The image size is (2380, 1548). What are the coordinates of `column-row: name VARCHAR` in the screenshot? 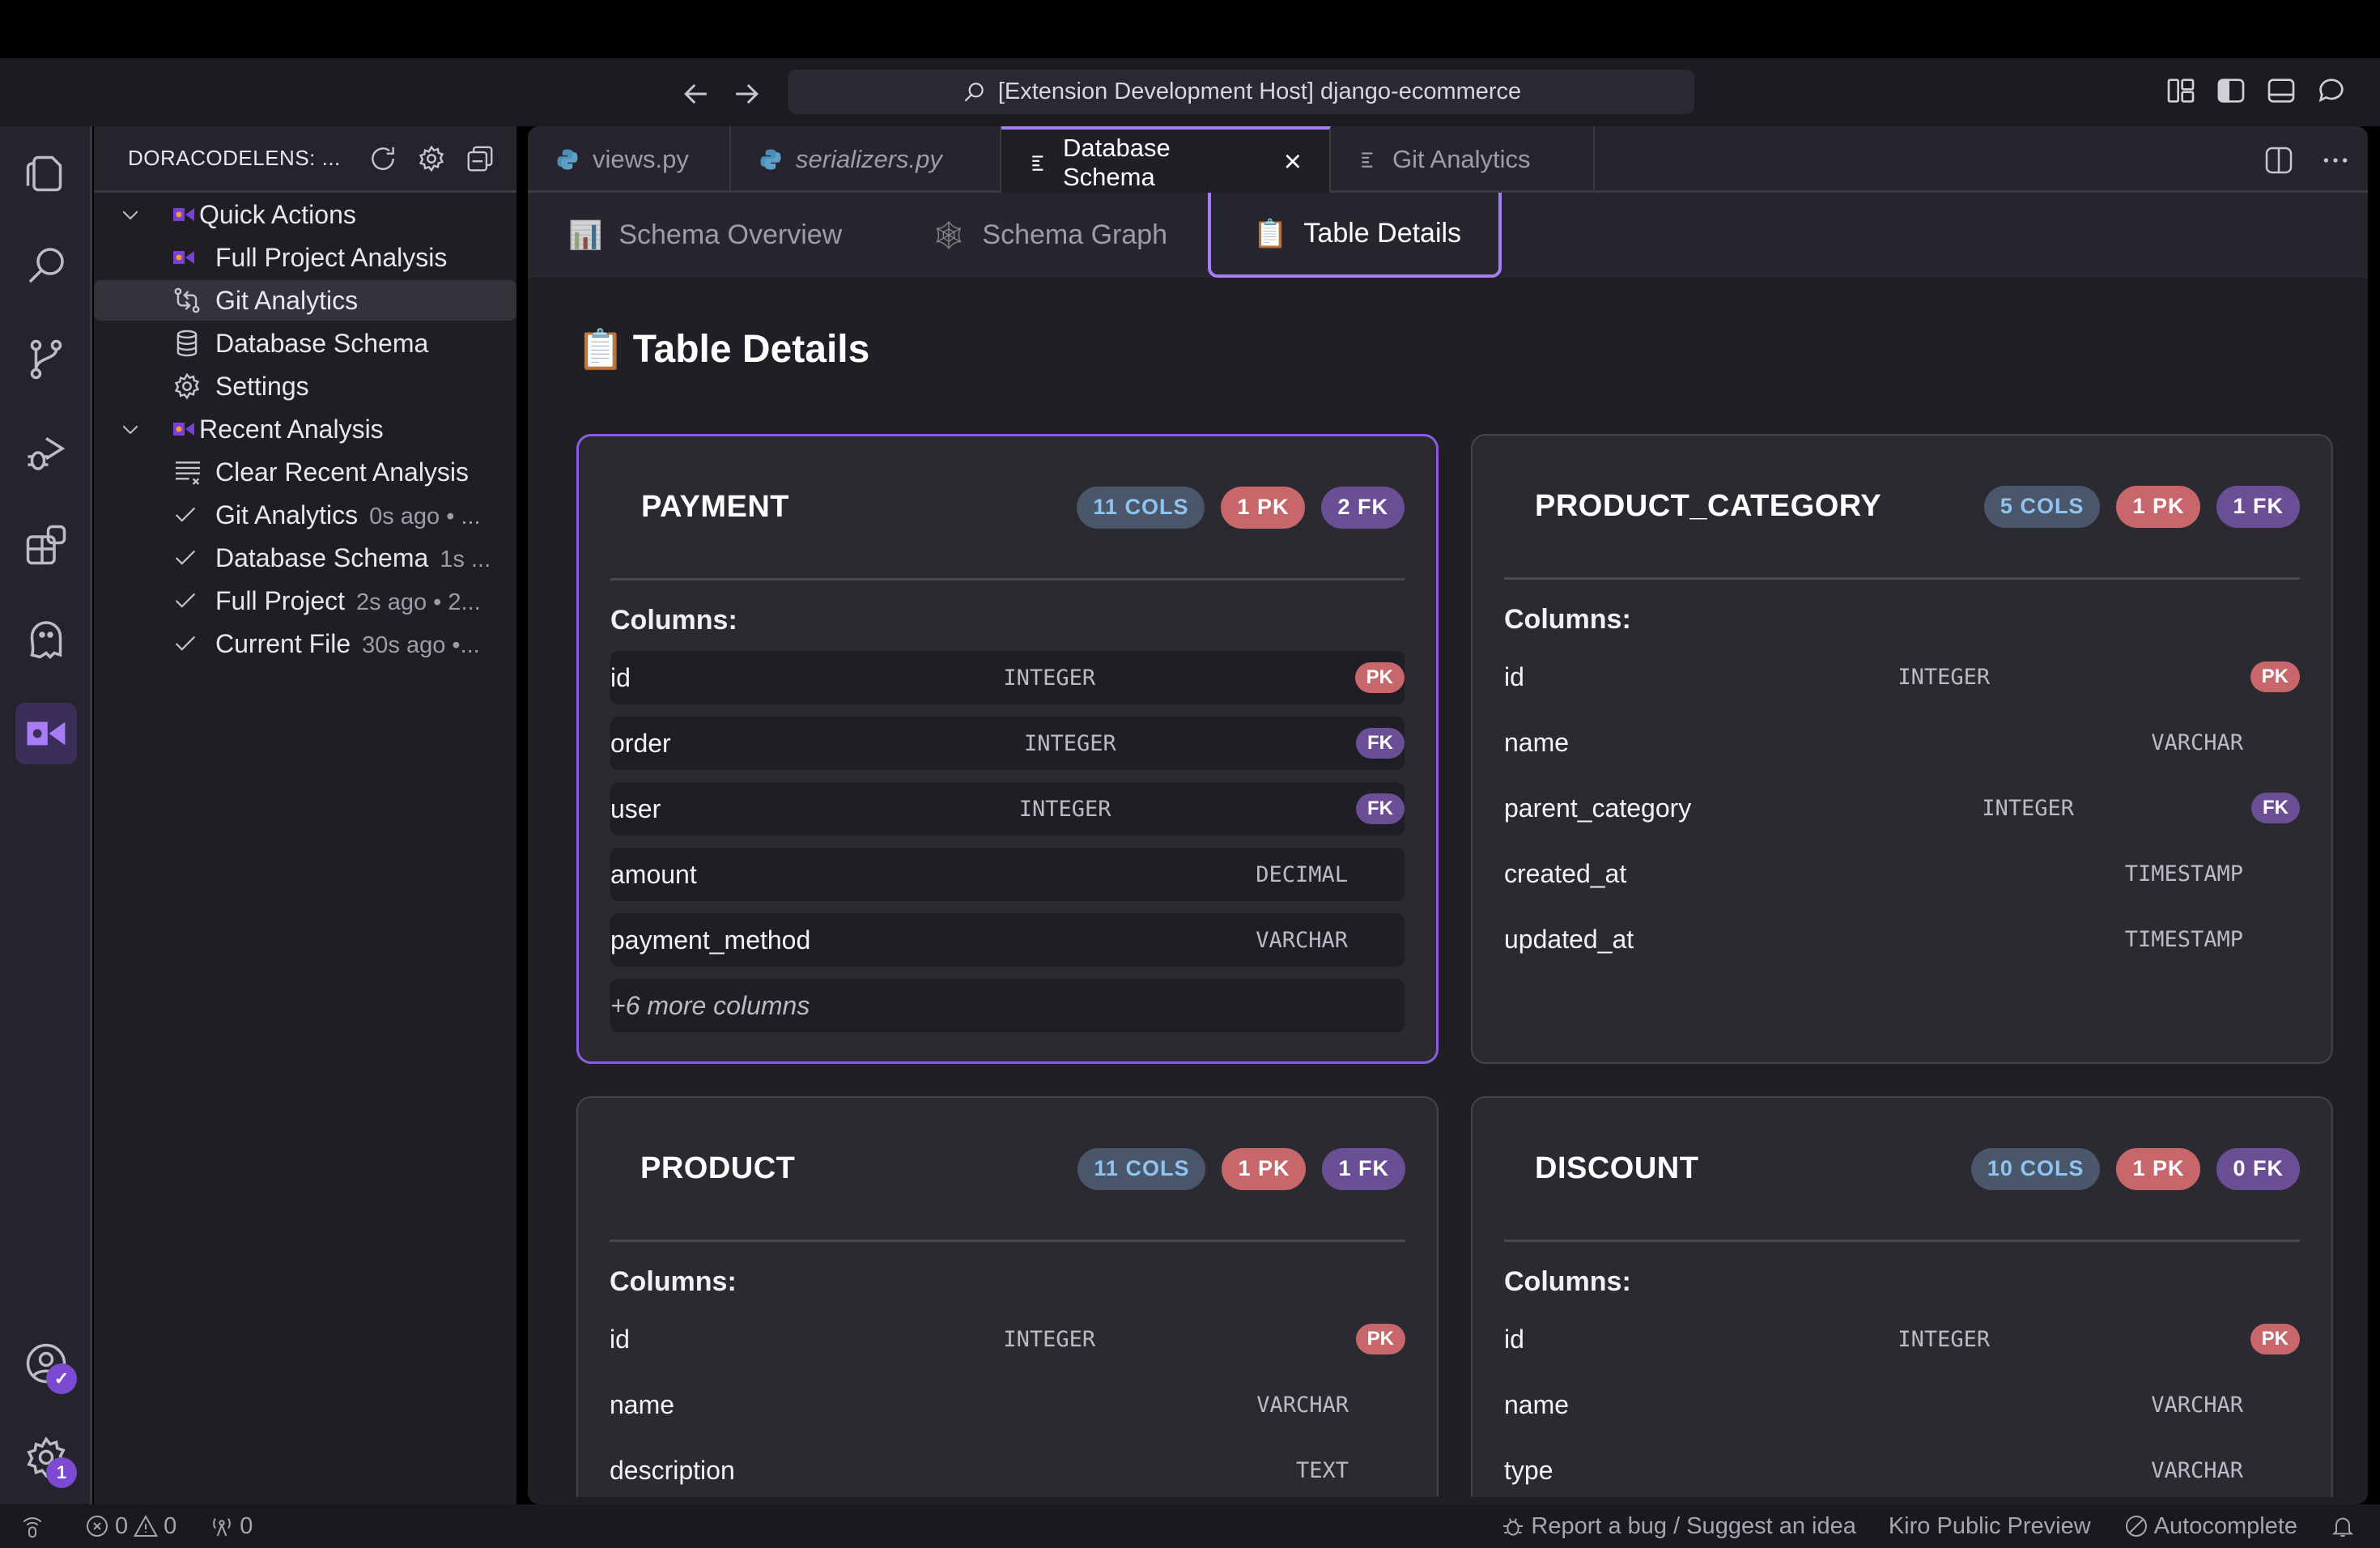 It's located at (1902, 1404).